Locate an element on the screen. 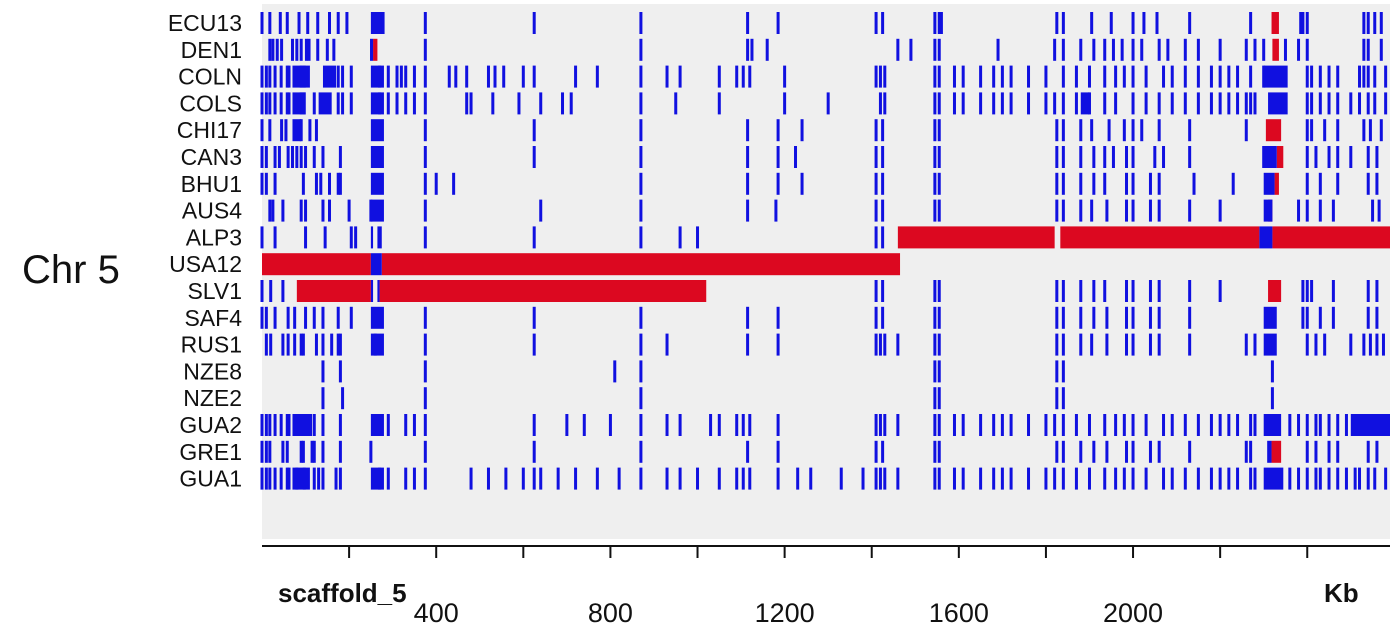 The image size is (1398, 634). x-tick-label: 800 is located at coordinates (610, 613).